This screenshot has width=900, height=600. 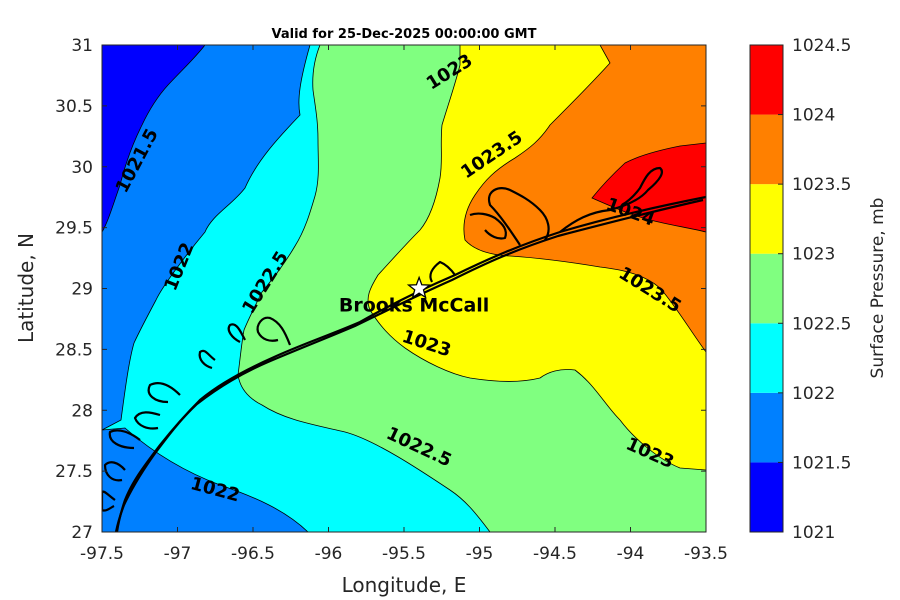 I want to click on x-tick-label: -97.5, so click(x=102, y=554).